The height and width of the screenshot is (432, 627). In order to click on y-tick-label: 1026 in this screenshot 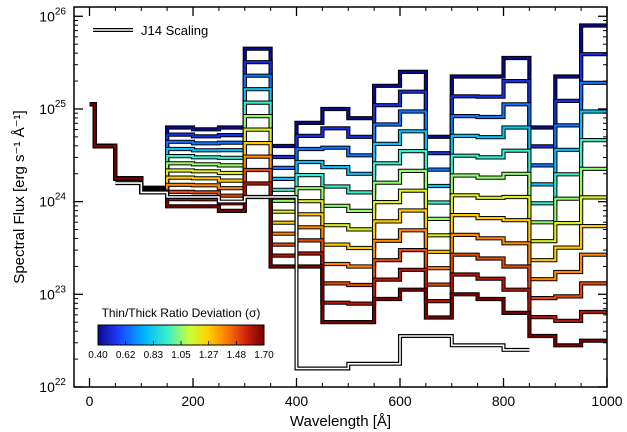, I will do `click(52, 15)`.